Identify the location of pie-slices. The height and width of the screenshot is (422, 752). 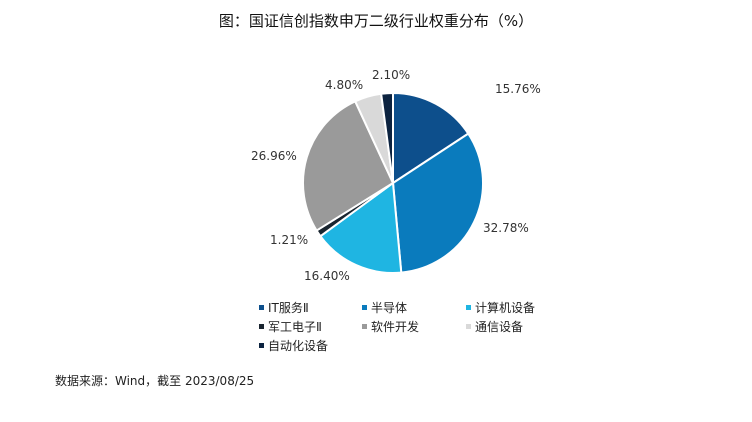
(393, 182).